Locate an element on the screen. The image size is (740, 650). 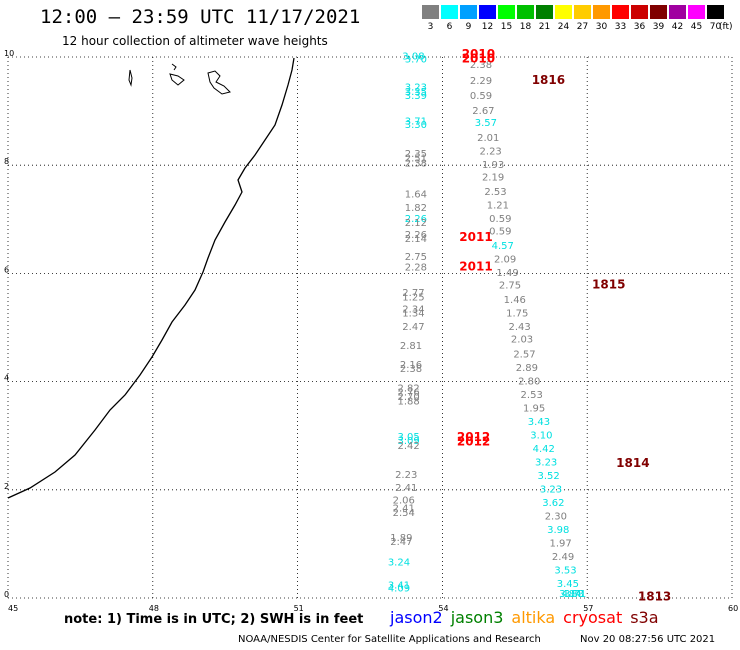
swh-value: 2.09 is located at coordinates (505, 260).